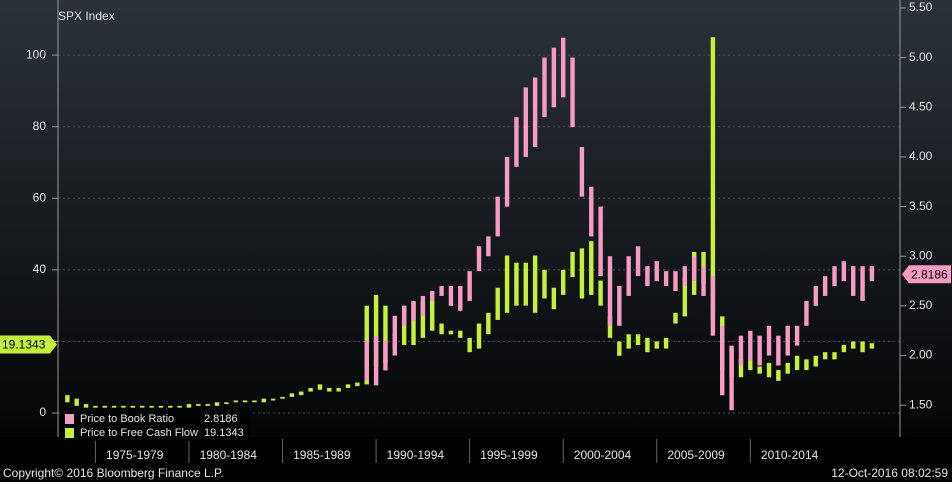 This screenshot has width=952, height=482. I want to click on last-value-label: 19.1343, so click(24, 345).